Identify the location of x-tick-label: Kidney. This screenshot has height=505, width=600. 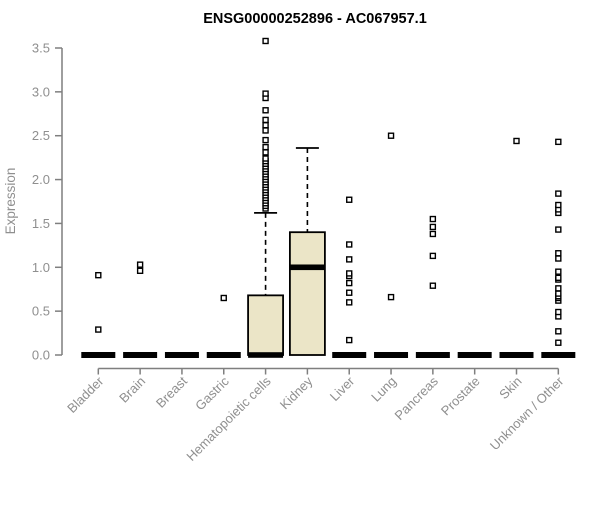
(296, 392).